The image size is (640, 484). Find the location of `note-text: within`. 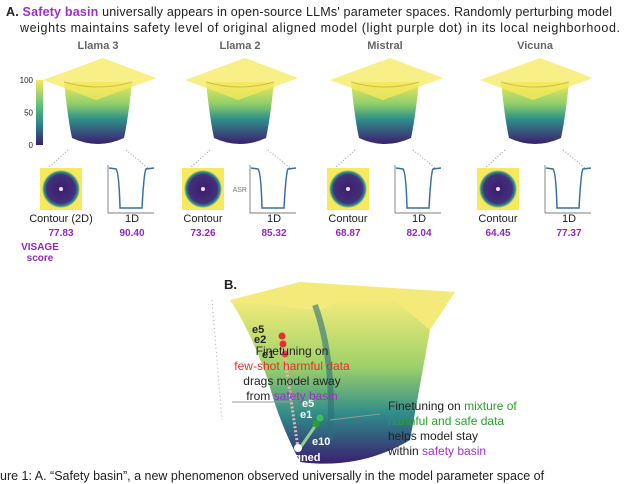

note-text: within is located at coordinates (403, 451).